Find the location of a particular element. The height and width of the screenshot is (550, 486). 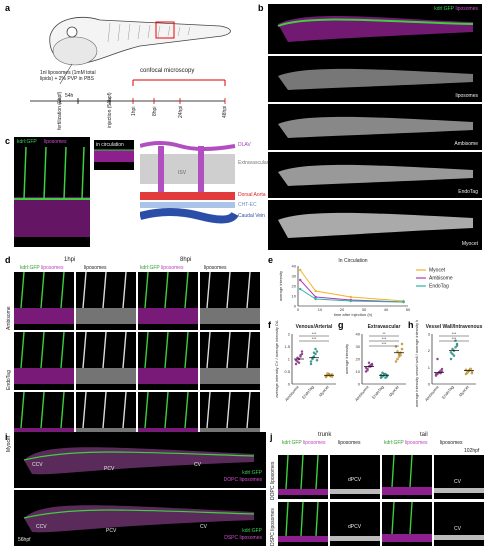

timeline-48hpi: 48hpi is located at coordinates (225, 111).